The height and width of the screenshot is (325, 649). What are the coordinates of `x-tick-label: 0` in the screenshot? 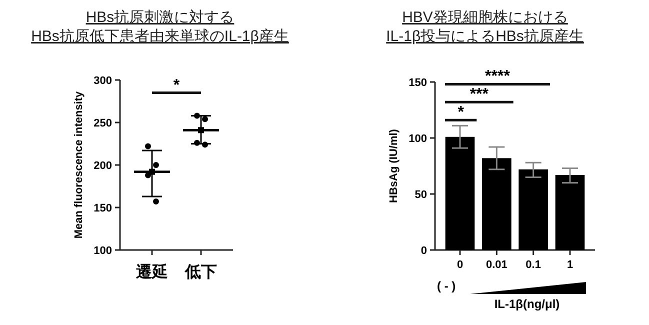 It's located at (460, 265).